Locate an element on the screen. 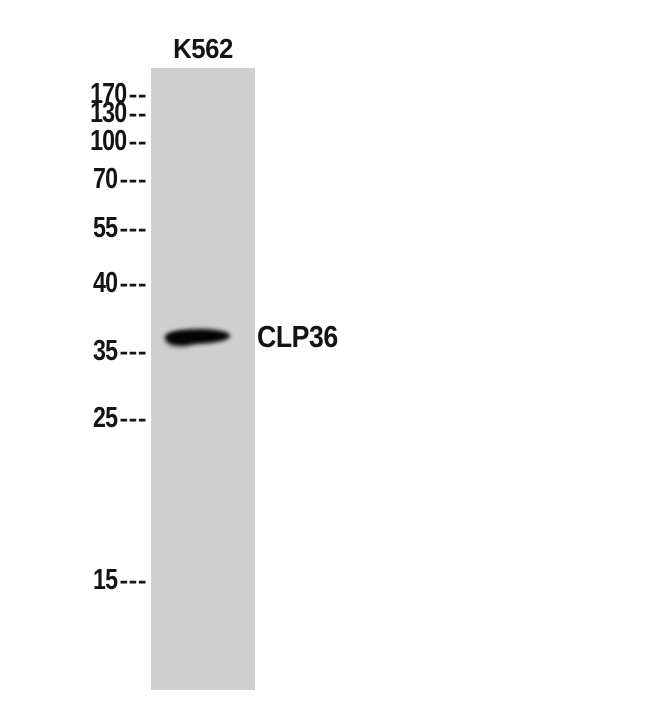 The image size is (650, 705). protein-band-left-edge is located at coordinates (180, 339).